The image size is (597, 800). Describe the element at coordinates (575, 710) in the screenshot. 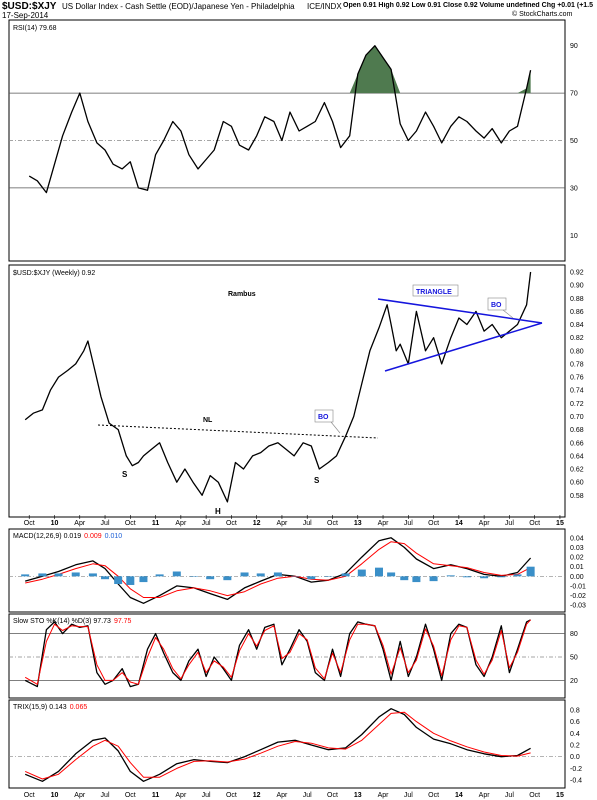

I see `trix-ytick-label: 0.8` at that location.